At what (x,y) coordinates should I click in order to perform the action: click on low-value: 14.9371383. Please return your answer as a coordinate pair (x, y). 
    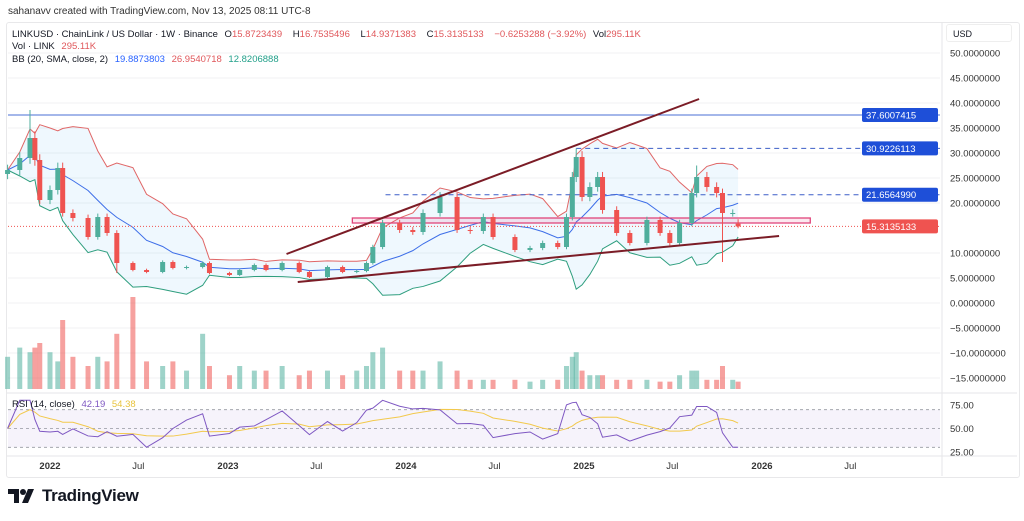
    Looking at the image, I should click on (390, 34).